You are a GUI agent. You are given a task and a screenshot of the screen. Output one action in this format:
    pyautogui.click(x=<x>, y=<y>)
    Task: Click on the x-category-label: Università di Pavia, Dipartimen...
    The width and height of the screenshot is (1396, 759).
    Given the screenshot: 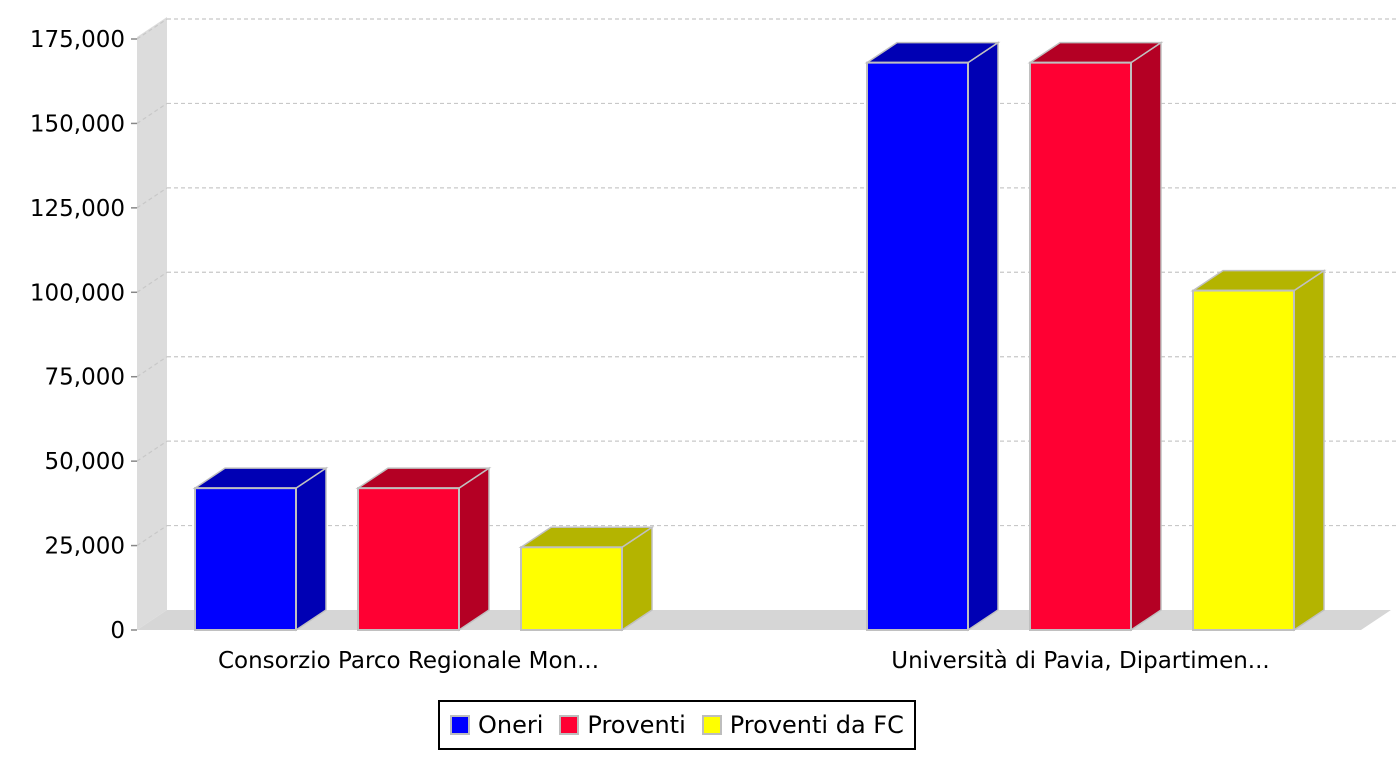 What is the action you would take?
    pyautogui.click(x=1080, y=661)
    